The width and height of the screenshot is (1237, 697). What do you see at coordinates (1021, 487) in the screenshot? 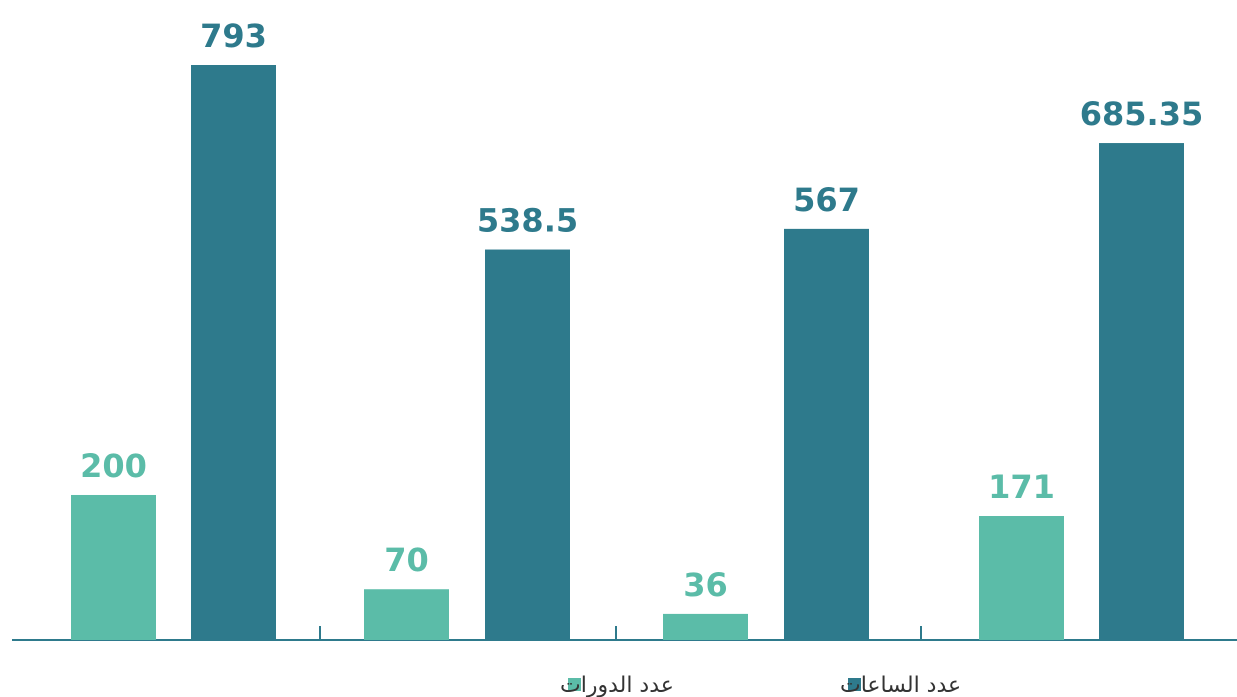
I see `value-label: 171` at bounding box center [1021, 487].